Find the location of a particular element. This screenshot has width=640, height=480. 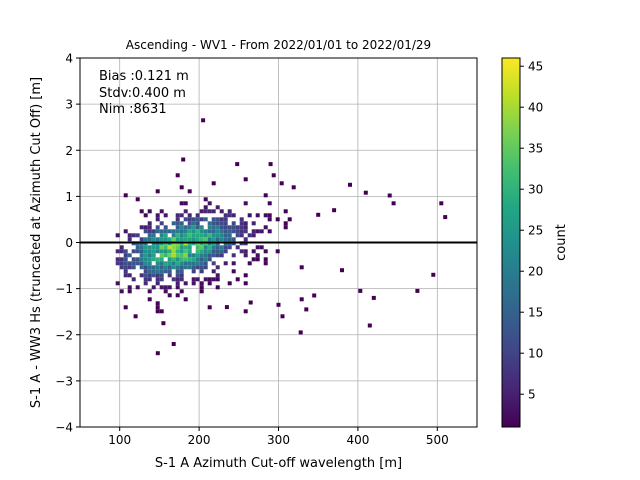

y-tick-label: 1 is located at coordinates (69, 197).